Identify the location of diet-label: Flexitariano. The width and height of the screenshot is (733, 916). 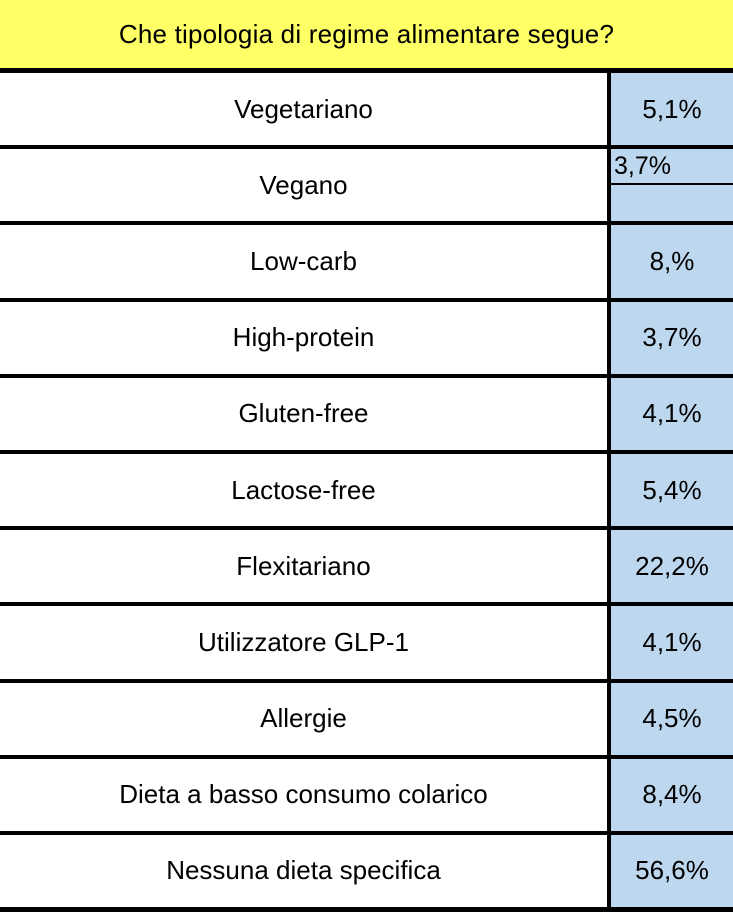
(303, 566).